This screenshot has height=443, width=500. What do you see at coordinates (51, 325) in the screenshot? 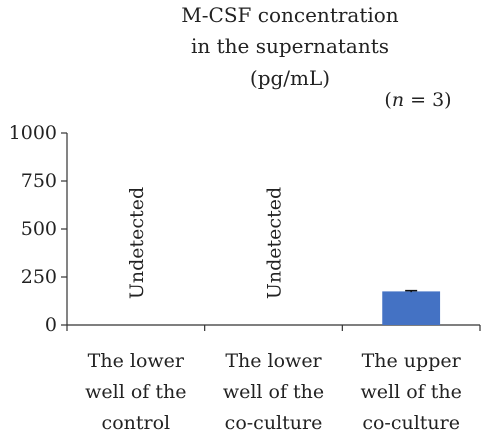
I see `y-tick-label: 0` at bounding box center [51, 325].